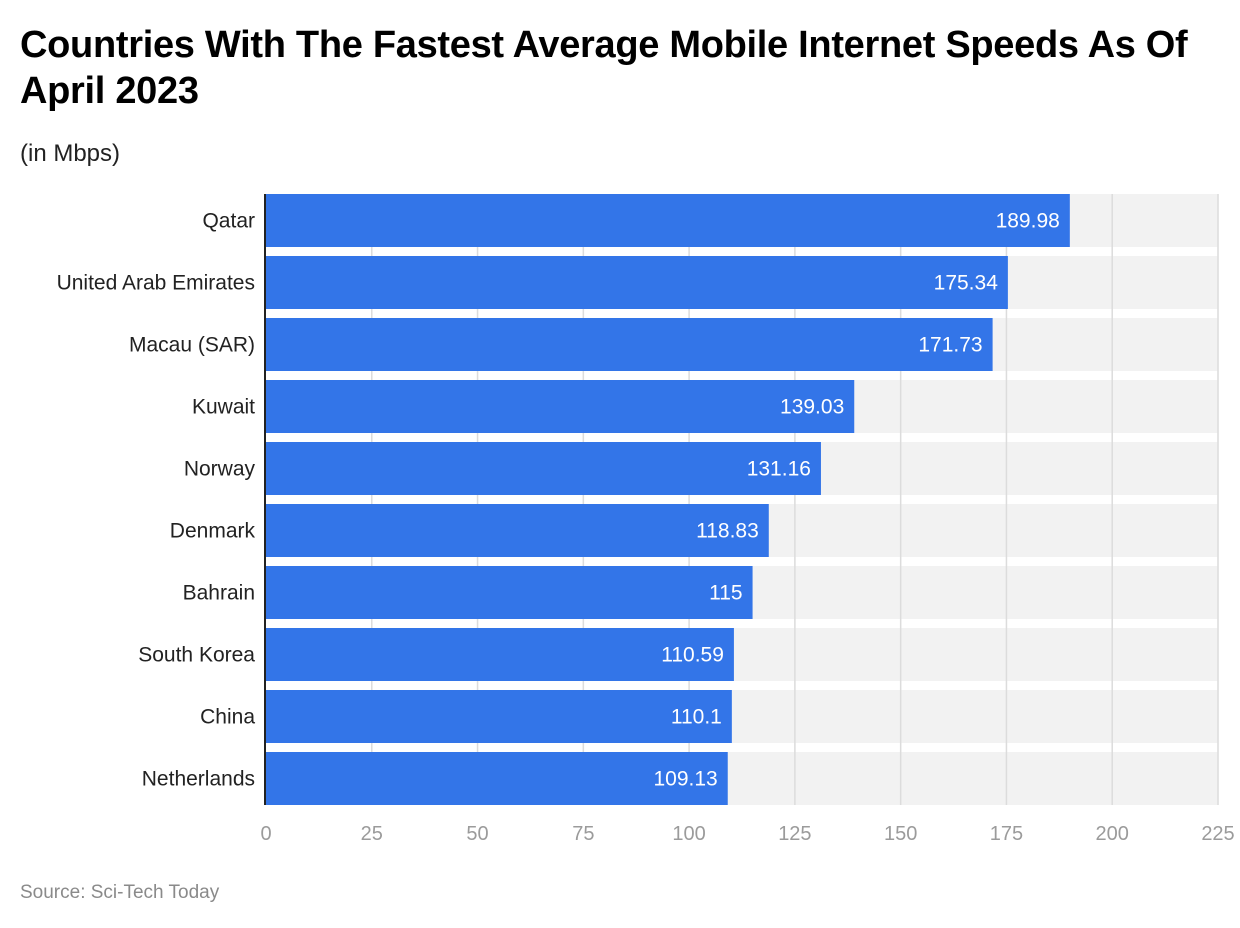 The height and width of the screenshot is (928, 1240). I want to click on category-label: China, so click(227, 717).